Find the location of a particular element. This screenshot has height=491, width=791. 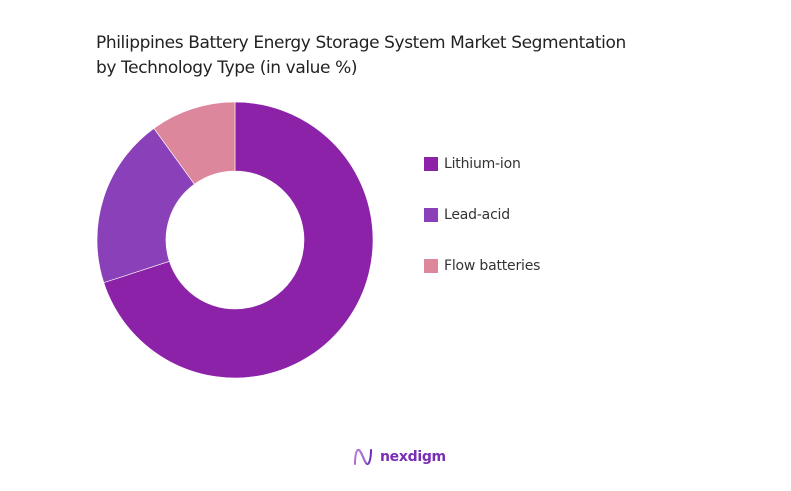

donut-slice-flow-batteries is located at coordinates (194, 143).